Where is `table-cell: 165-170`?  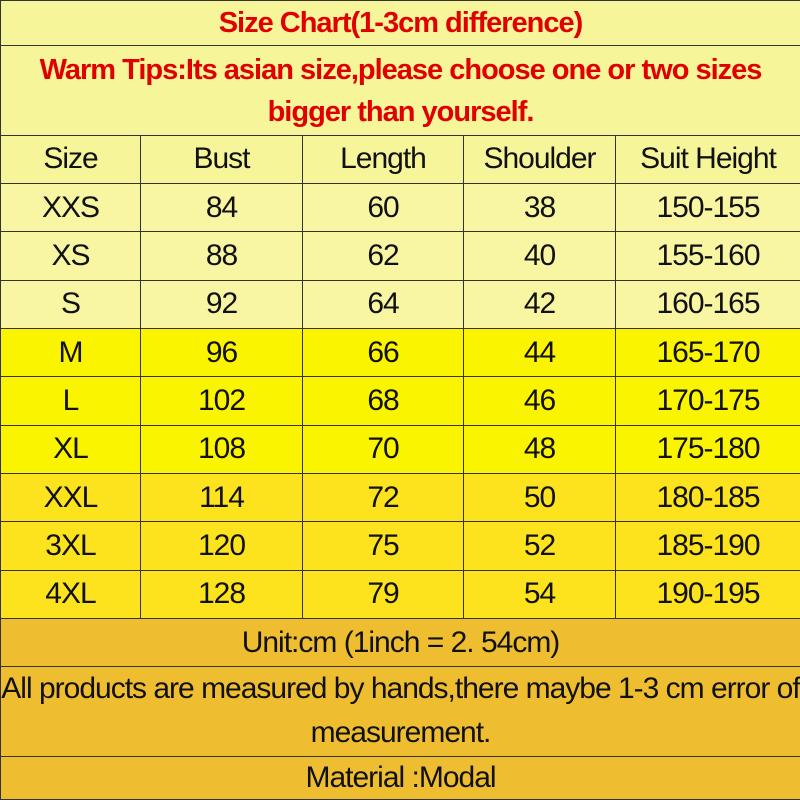 table-cell: 165-170 is located at coordinates (707, 353).